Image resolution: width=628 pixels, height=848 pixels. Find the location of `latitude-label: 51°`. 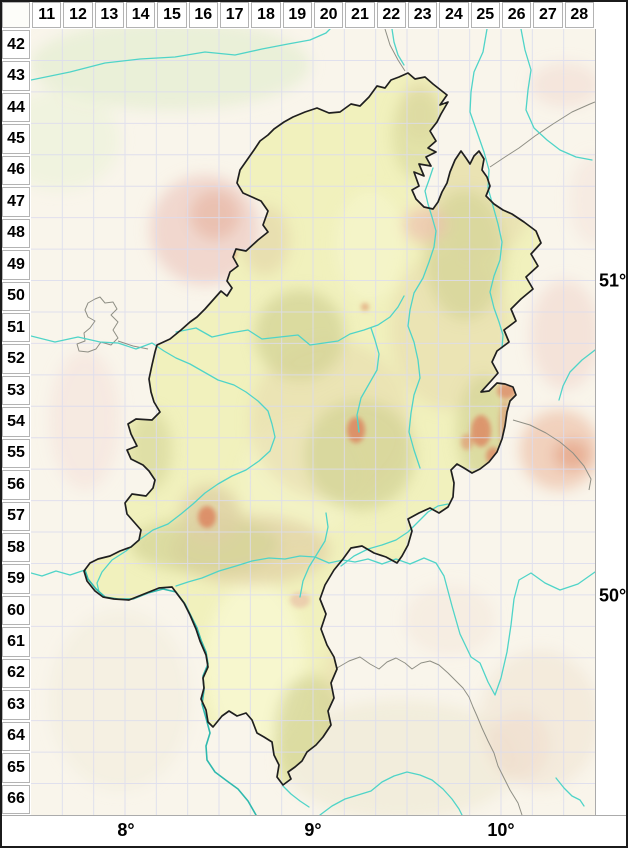

latitude-label: 51° is located at coordinates (613, 280).